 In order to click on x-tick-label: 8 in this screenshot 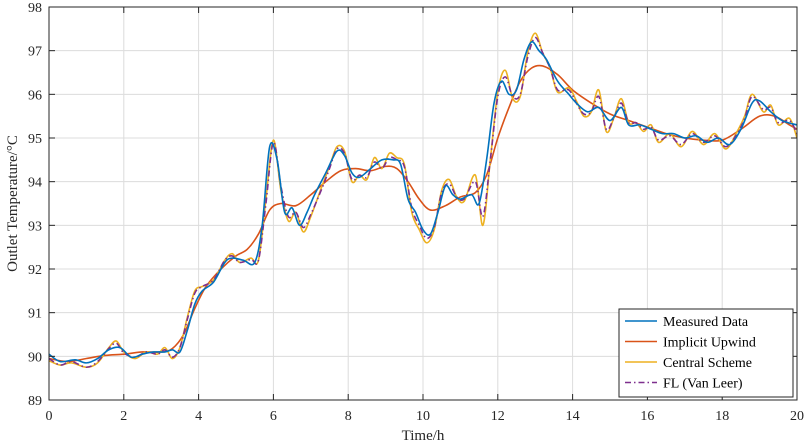, I will do `click(348, 416)`.